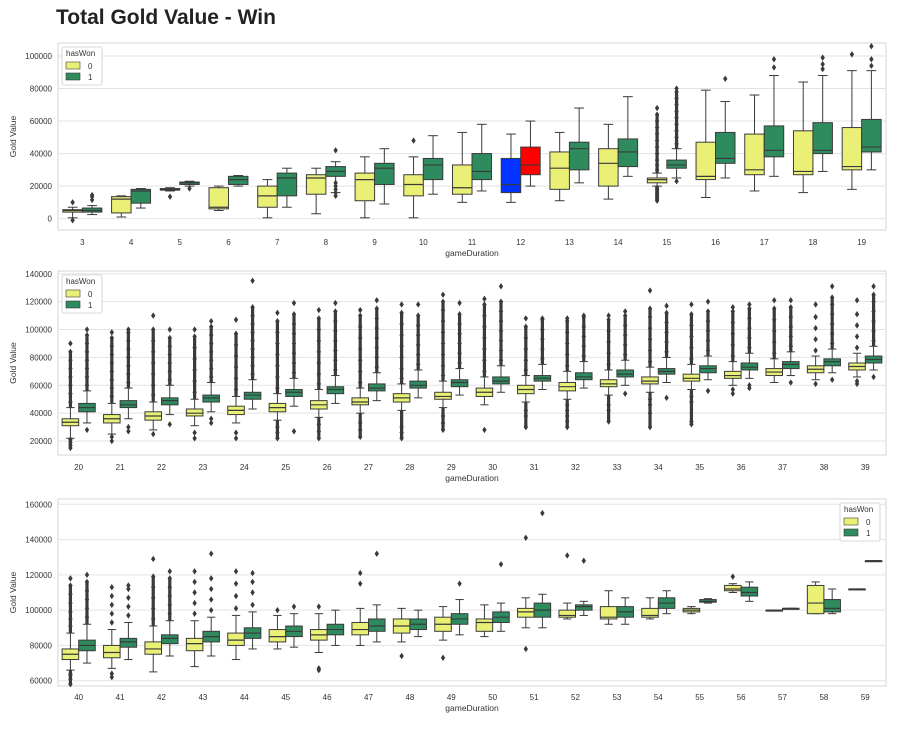 Image resolution: width=898 pixels, height=729 pixels. Describe the element at coordinates (120, 467) in the screenshot. I see `x-tick-label: 21` at that location.